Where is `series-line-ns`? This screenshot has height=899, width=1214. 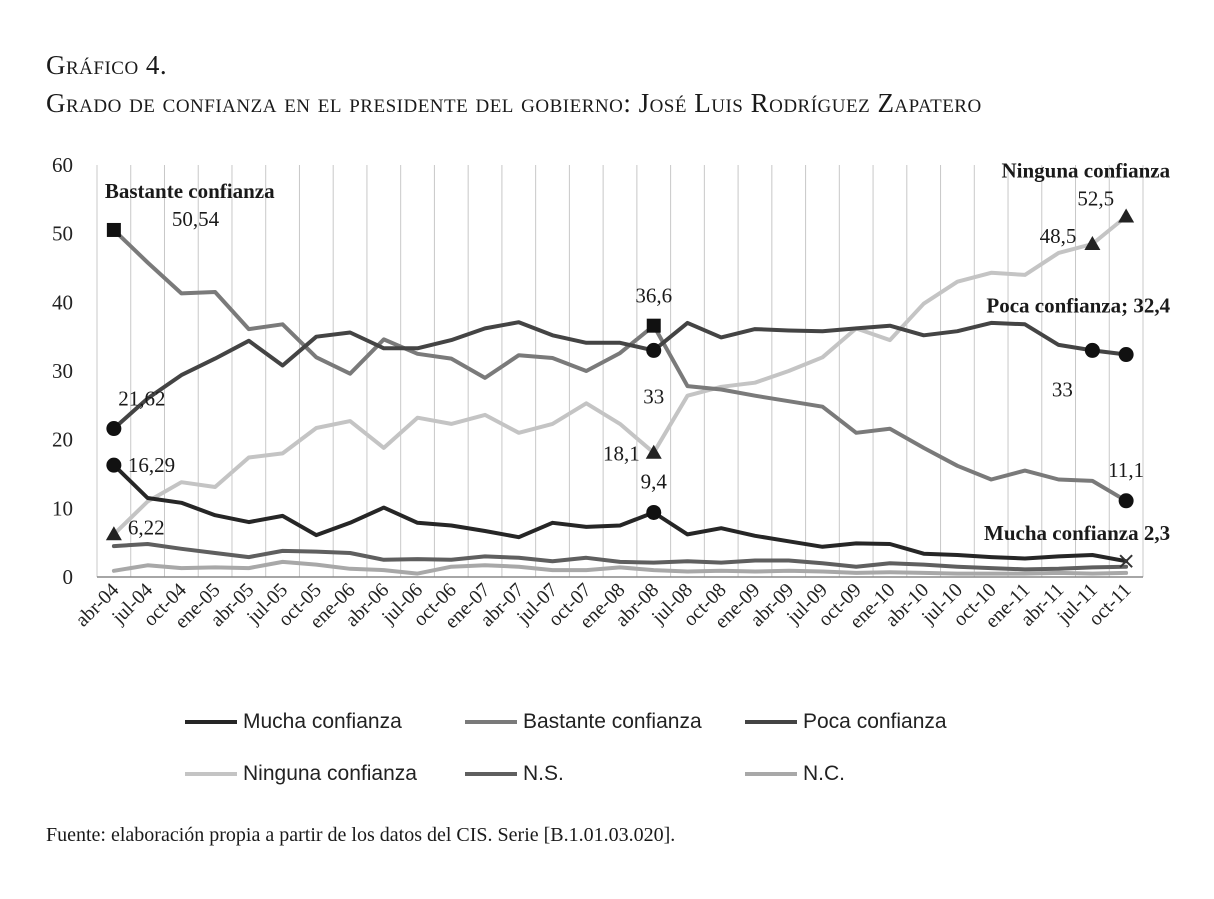
series-line-ns is located at coordinates (620, 557).